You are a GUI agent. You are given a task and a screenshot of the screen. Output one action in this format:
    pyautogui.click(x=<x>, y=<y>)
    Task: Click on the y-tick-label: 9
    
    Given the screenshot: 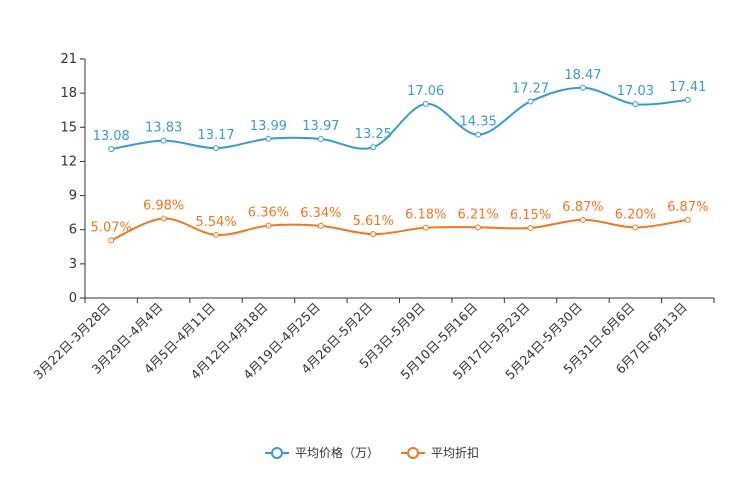 What is the action you would take?
    pyautogui.click(x=73, y=196)
    